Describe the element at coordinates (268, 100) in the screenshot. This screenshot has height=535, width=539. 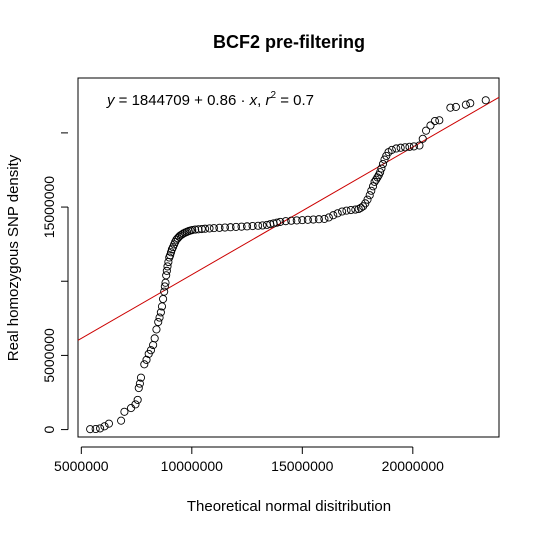
I see `equation-r-symbol: r` at that location.